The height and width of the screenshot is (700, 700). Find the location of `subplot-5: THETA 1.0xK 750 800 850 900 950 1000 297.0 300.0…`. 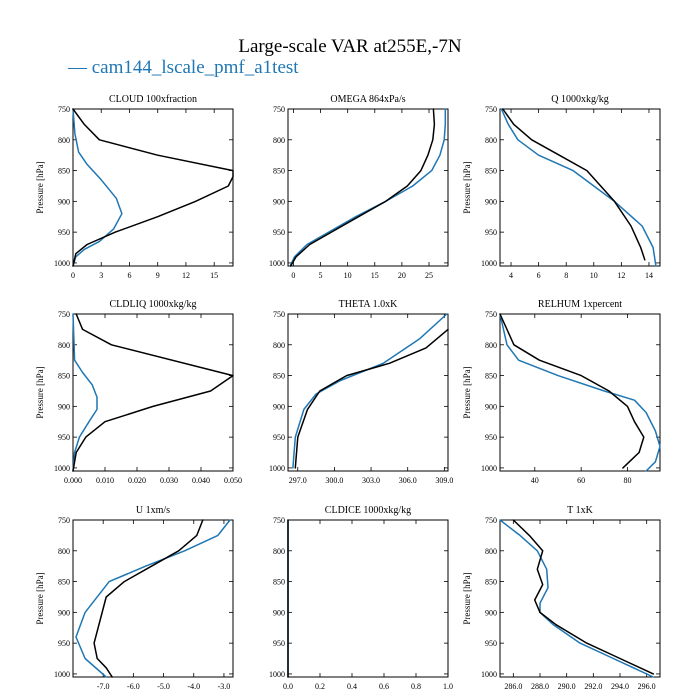

subplot-5: THETA 1.0xK 750 800 850 900 950 1000 297.0 300.0… is located at coordinates (361, 392).